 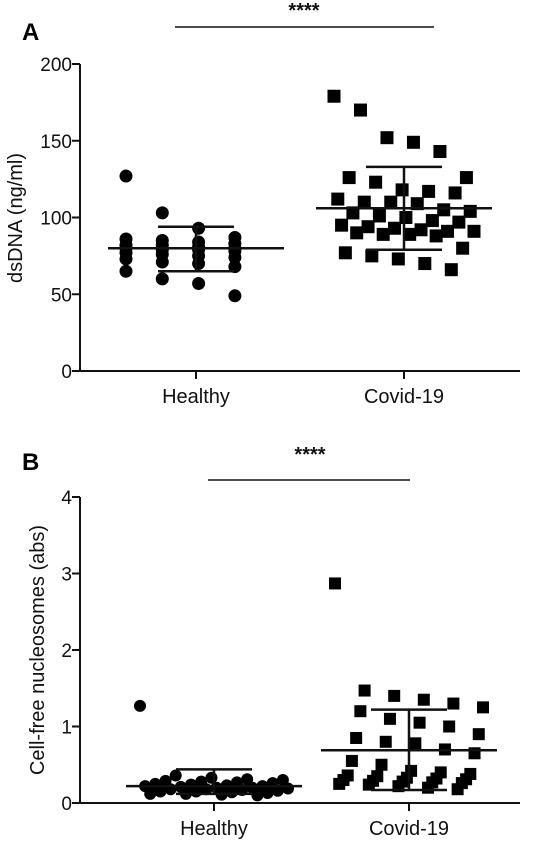 What do you see at coordinates (66, 651) in the screenshot?
I see `y-tick-label: 2` at bounding box center [66, 651].